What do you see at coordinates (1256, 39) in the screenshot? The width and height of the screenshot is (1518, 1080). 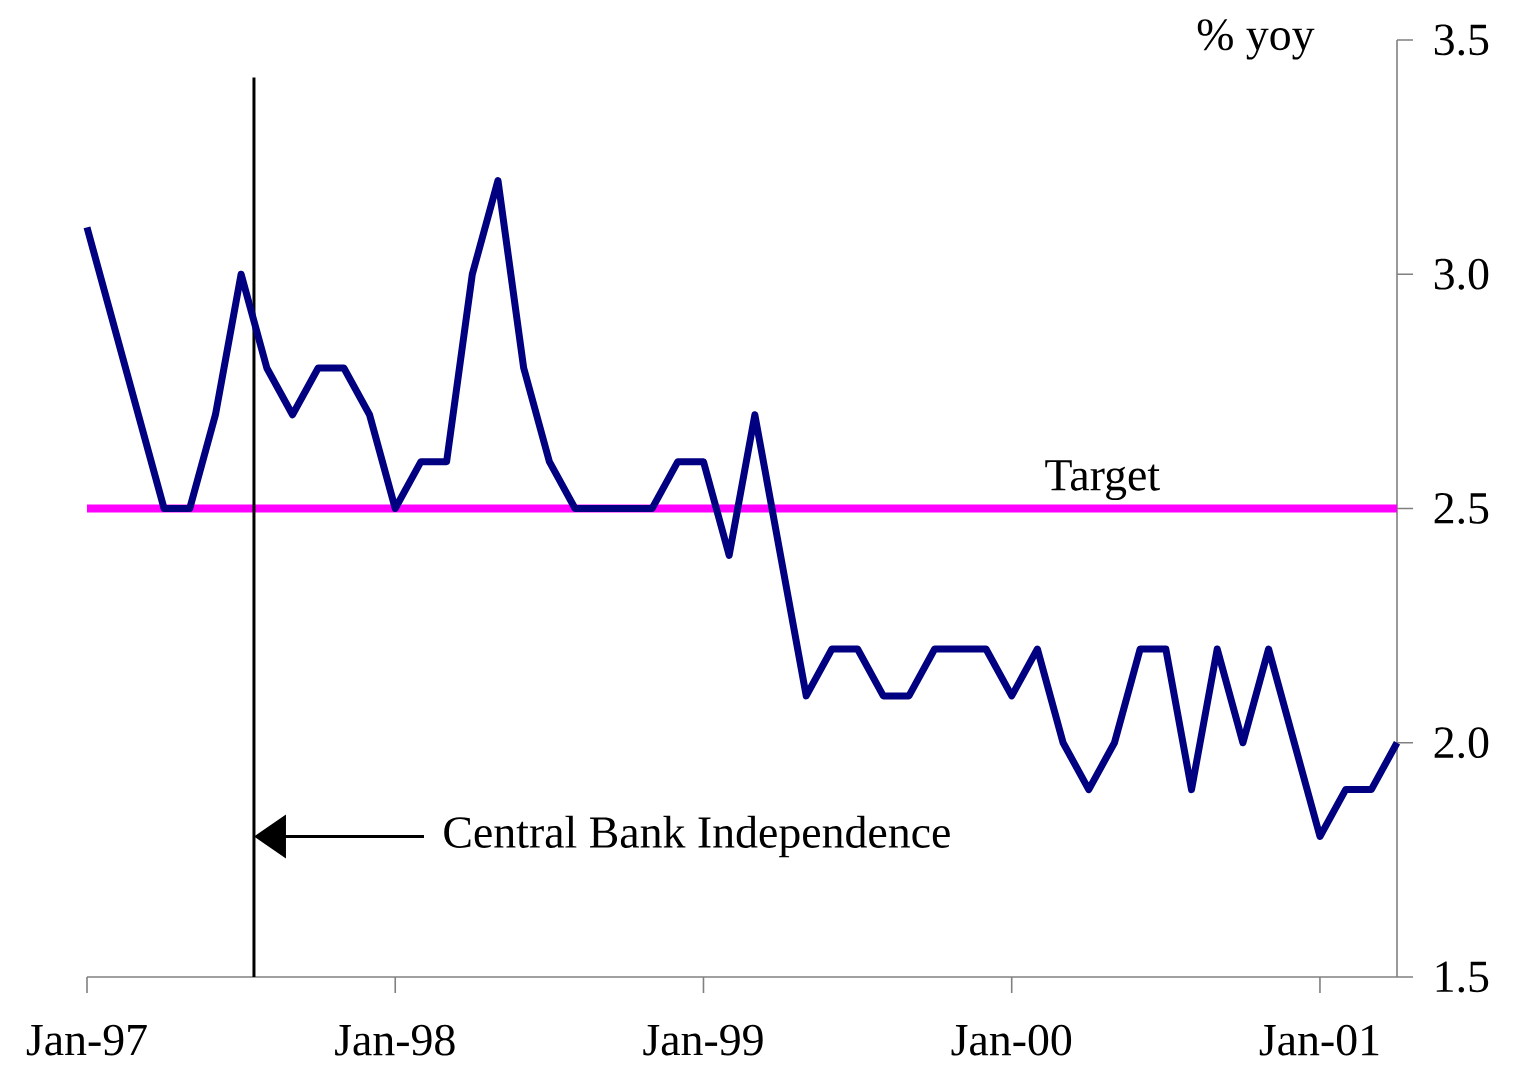 I see `y-axis-title: % yoy` at bounding box center [1256, 39].